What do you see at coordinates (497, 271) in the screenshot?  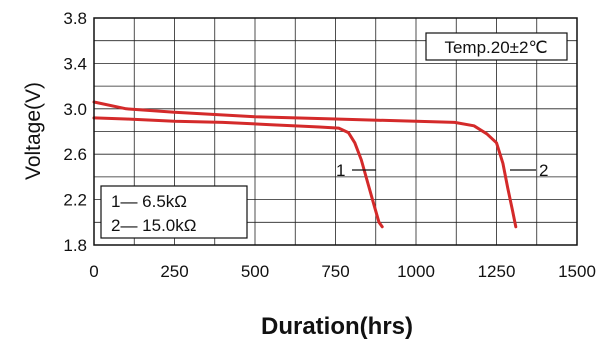 I see `x-tick-label: 1250` at bounding box center [497, 271].